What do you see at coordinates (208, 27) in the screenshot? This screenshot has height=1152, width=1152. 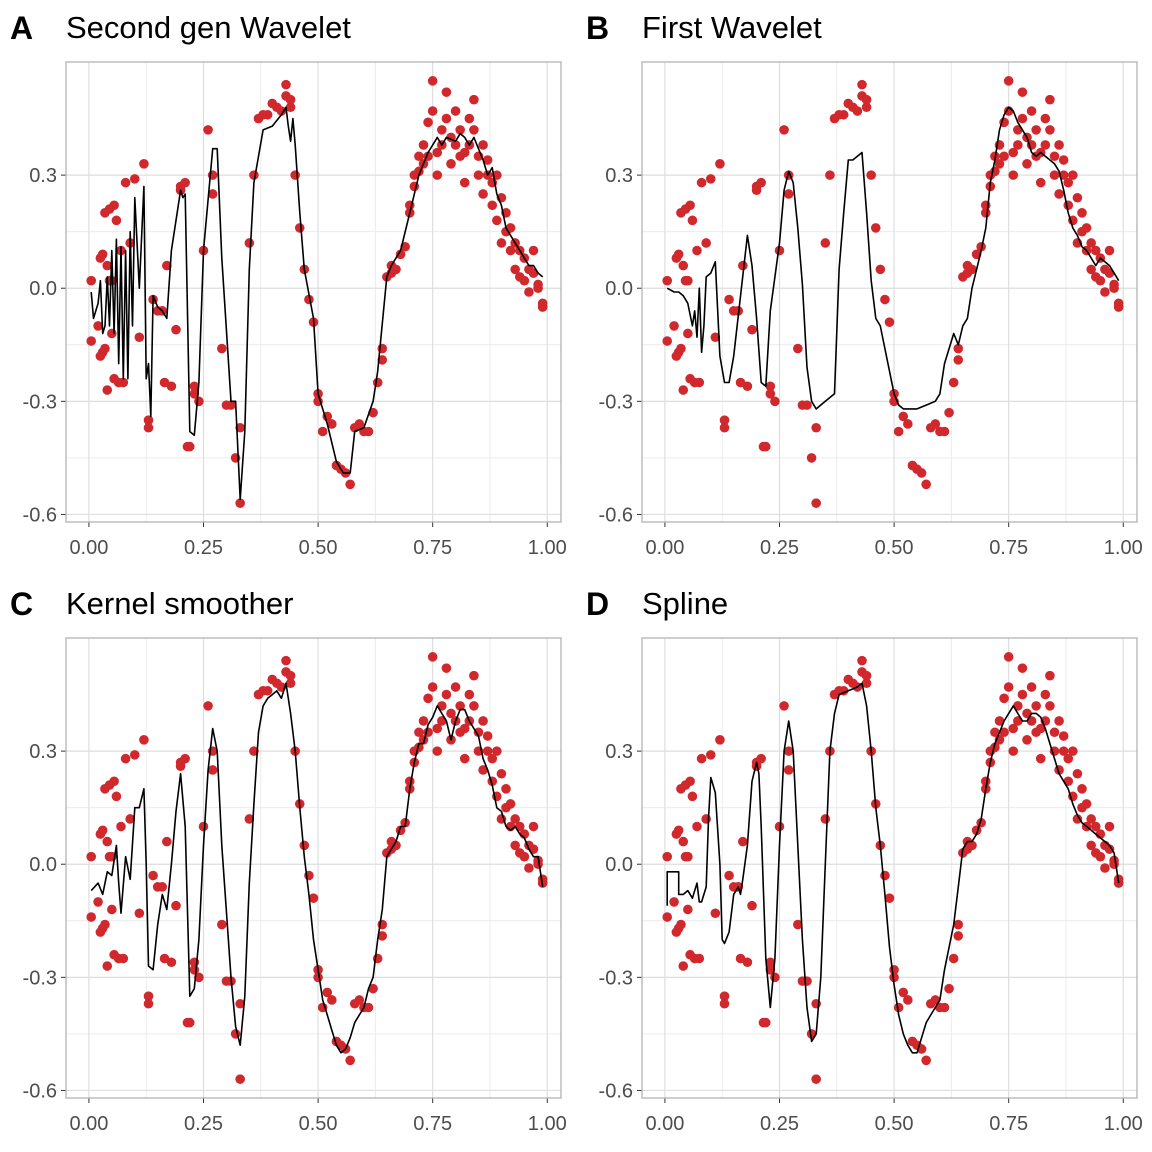 I see `panel-title: Second gen Wavelet` at bounding box center [208, 27].